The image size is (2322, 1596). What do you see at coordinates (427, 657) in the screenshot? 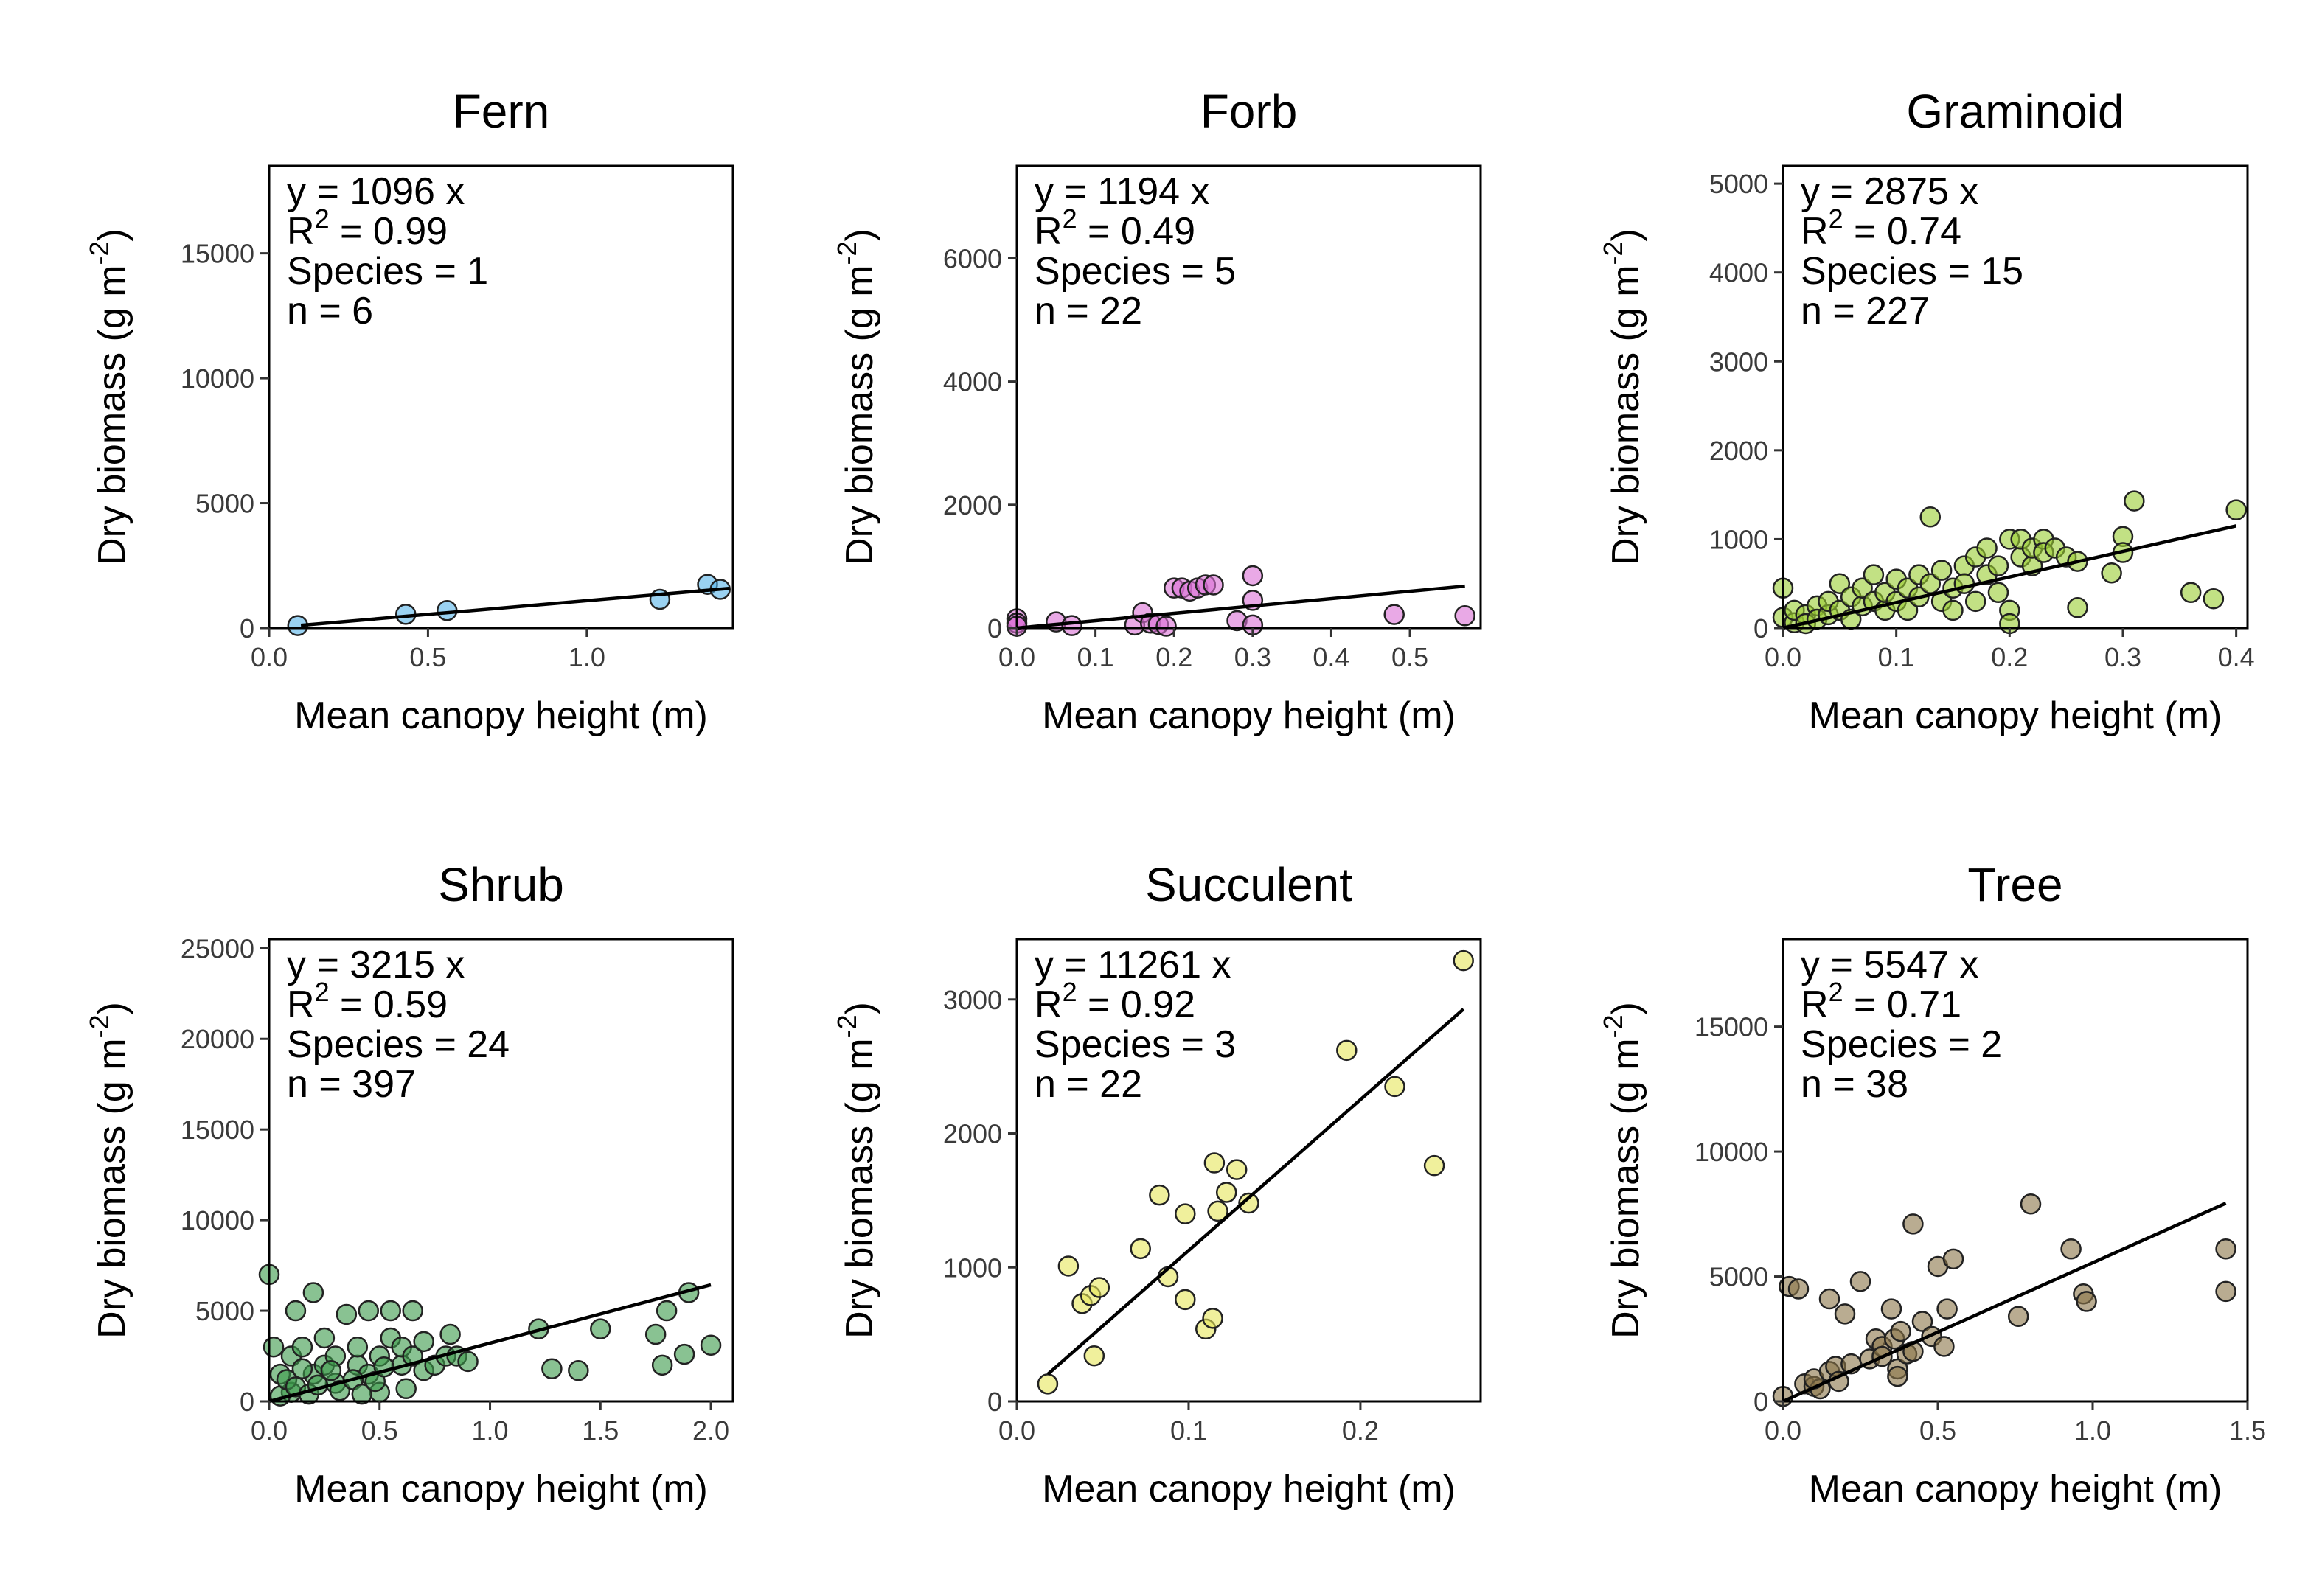
I see `x-tick-label: 0.5` at bounding box center [427, 657].